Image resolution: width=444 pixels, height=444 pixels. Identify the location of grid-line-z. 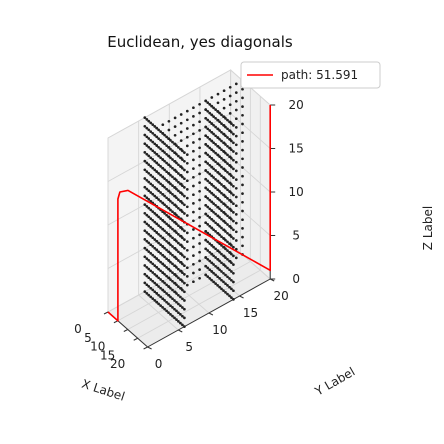
(169, 104).